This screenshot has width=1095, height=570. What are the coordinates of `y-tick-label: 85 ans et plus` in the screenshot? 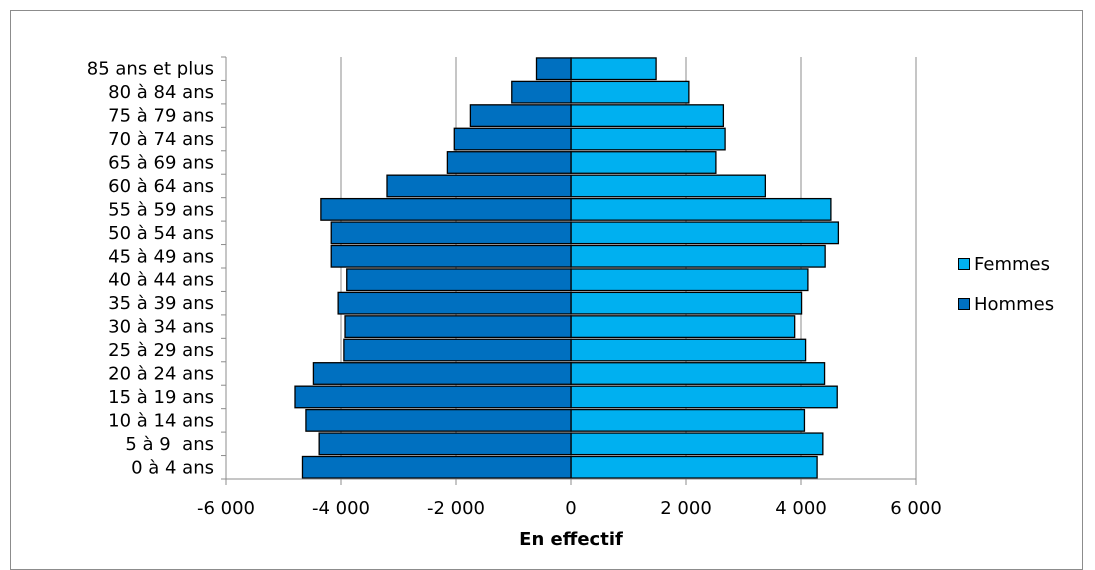 It's located at (150, 69).